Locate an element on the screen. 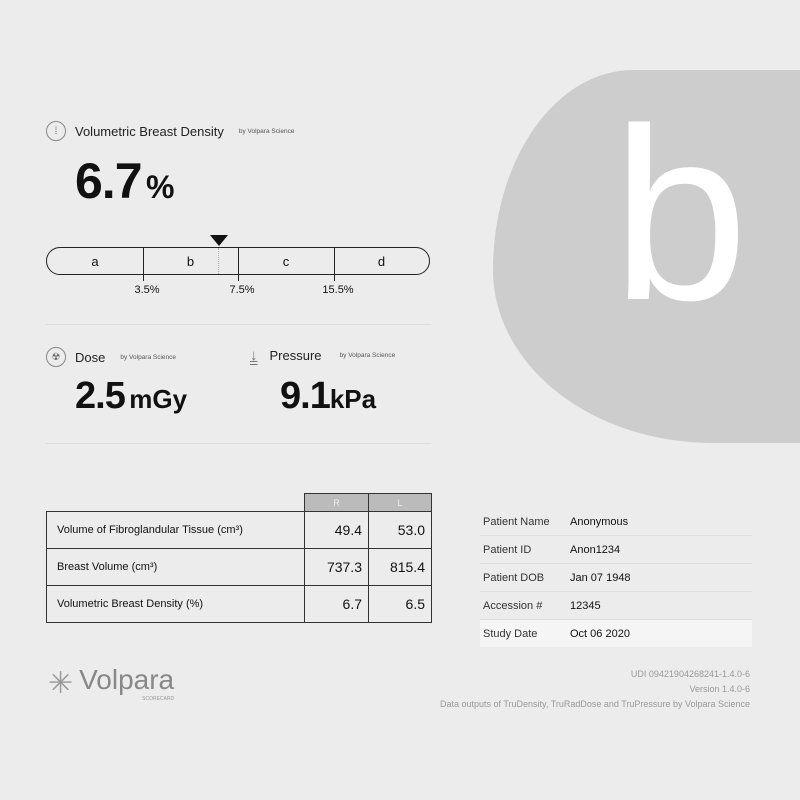 This screenshot has width=800, height=800. radiation-icon: ☢ is located at coordinates (56, 357).